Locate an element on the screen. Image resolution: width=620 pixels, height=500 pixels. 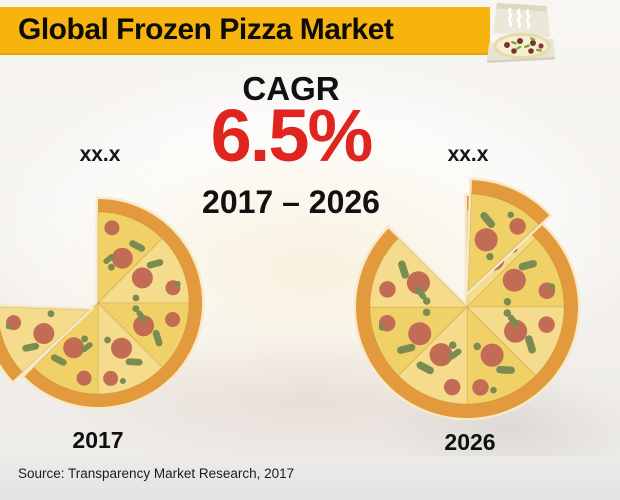
year-label-2017: 2017 is located at coordinates (98, 440).